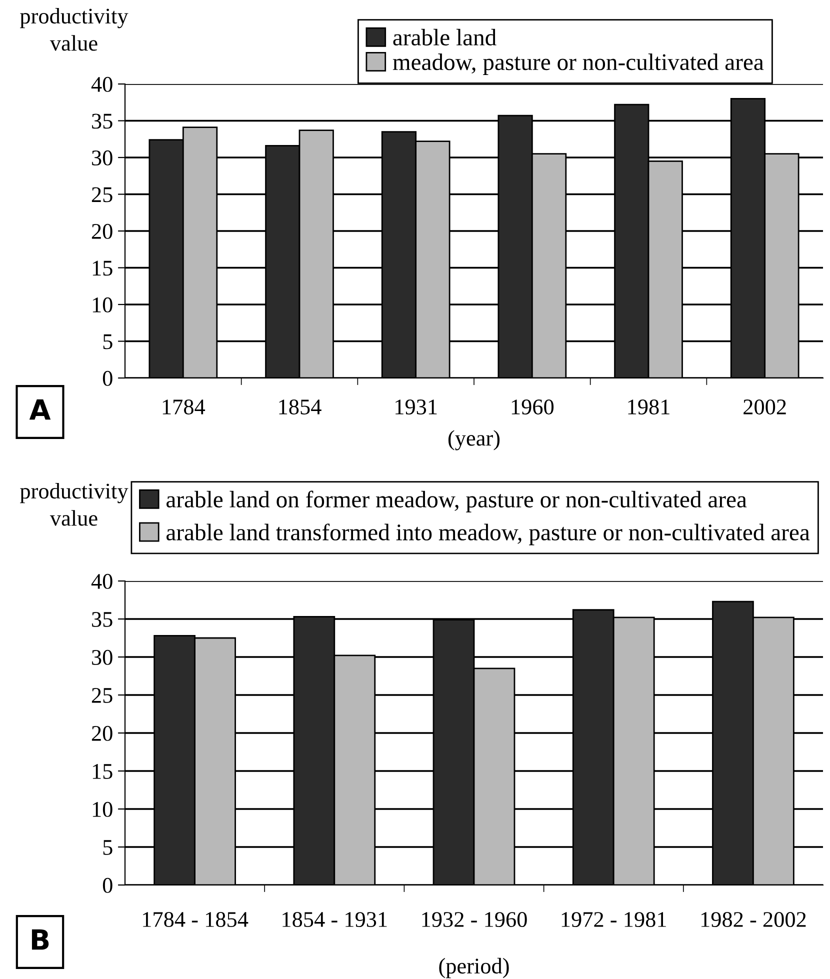 This screenshot has width=830, height=979. Describe the element at coordinates (474, 440) in the screenshot. I see `x-axis-title: (year)` at that location.